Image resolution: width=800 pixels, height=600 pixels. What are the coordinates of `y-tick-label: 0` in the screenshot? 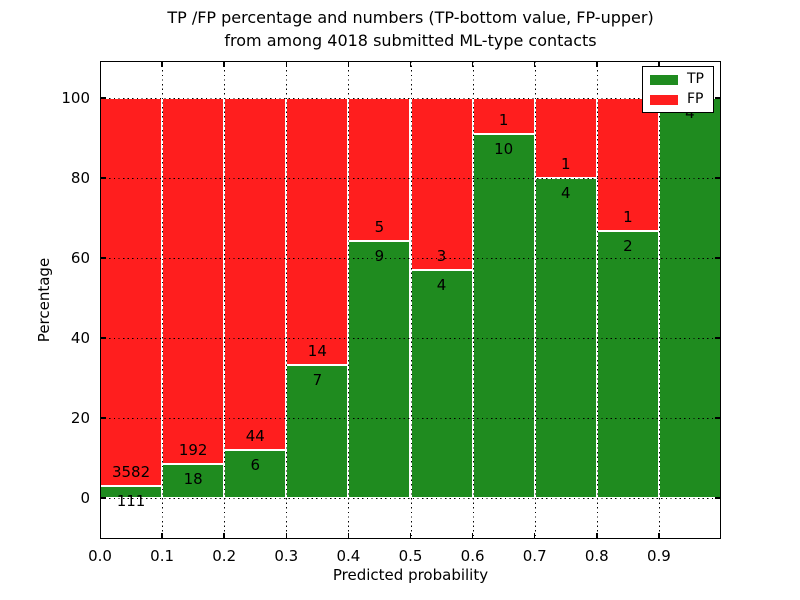 It's located at (85, 498).